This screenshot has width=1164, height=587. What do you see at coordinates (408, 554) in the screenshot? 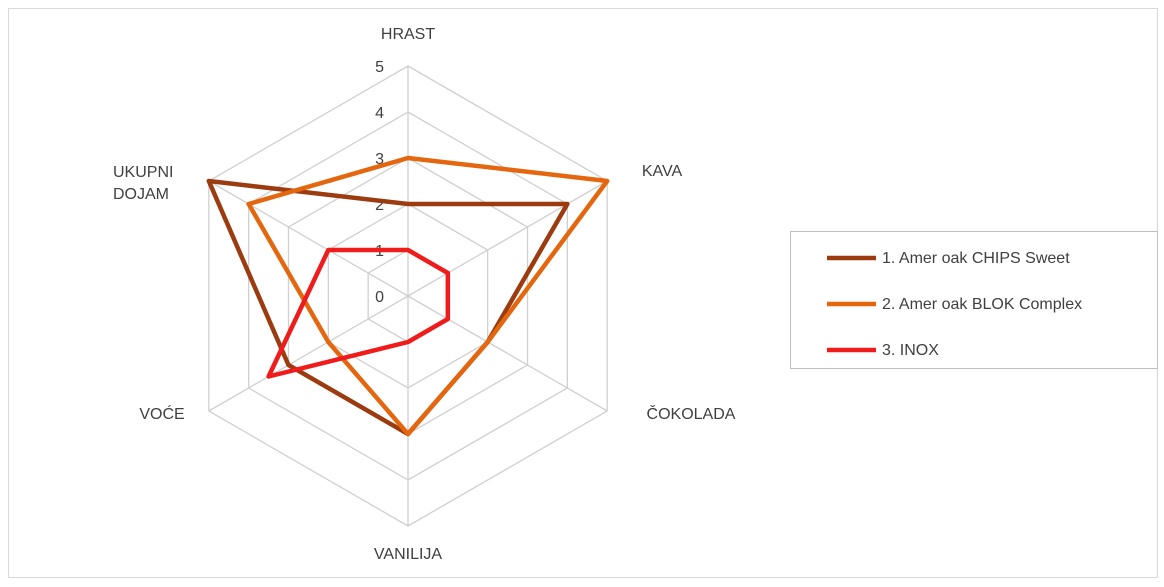
I see `category-label: VANILIJA` at bounding box center [408, 554].